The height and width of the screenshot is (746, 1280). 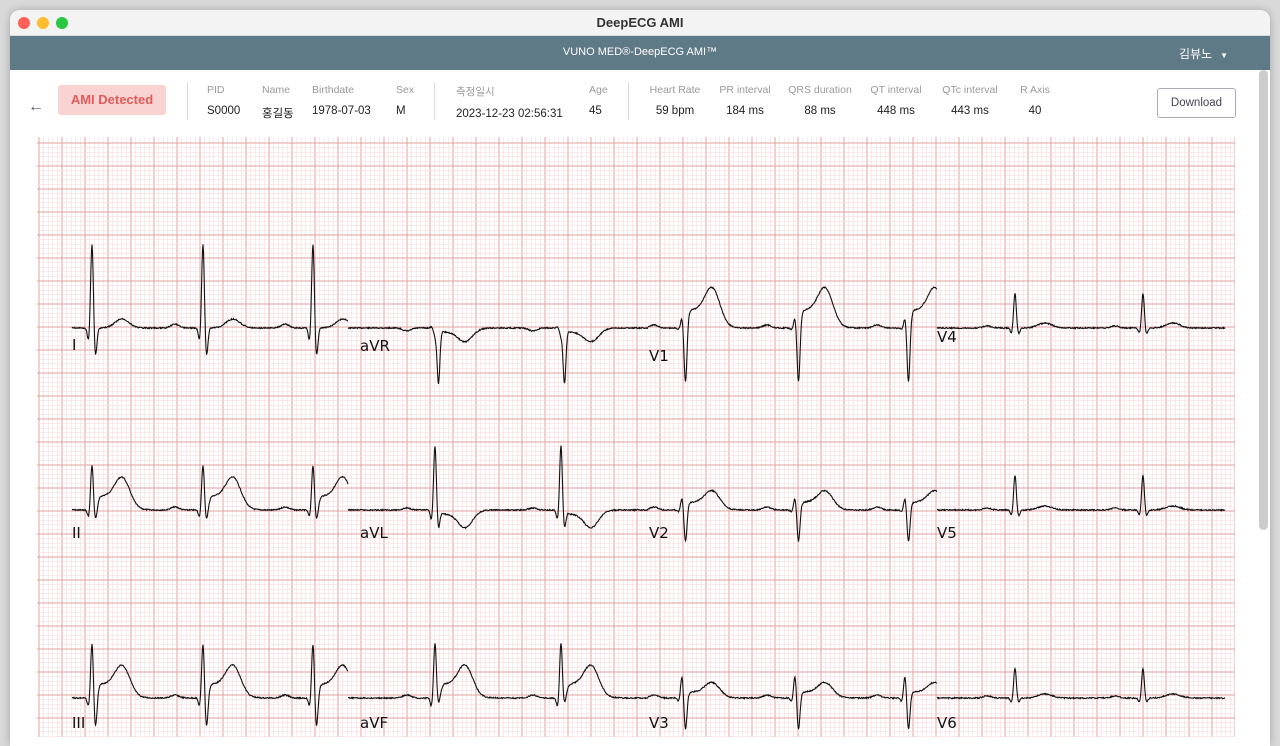 What do you see at coordinates (333, 90) in the screenshot?
I see `field-label: Birthdate` at bounding box center [333, 90].